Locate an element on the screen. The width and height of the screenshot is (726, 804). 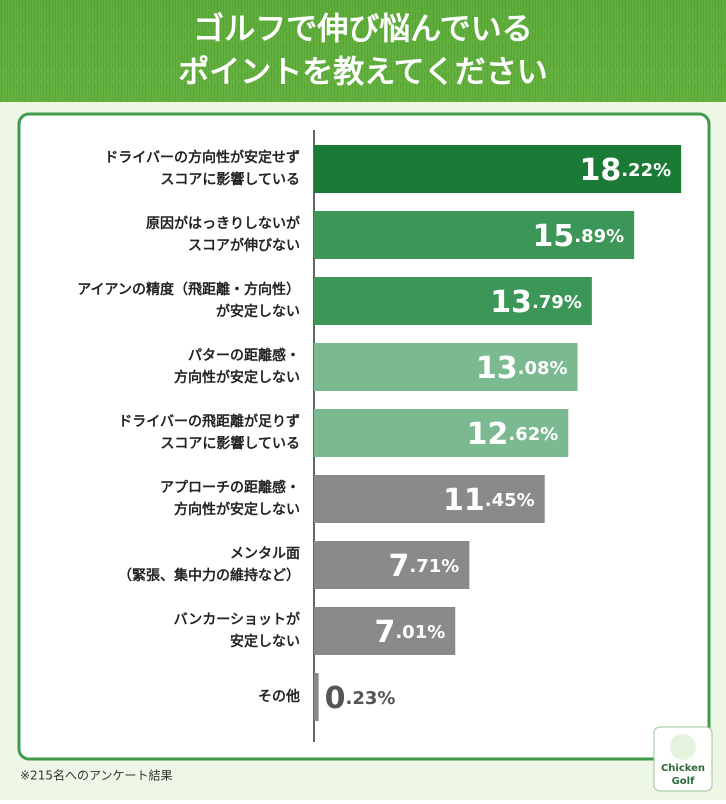
category-label: ドライバーの飛距離が足りずスコアに影響している is located at coordinates (209, 432).